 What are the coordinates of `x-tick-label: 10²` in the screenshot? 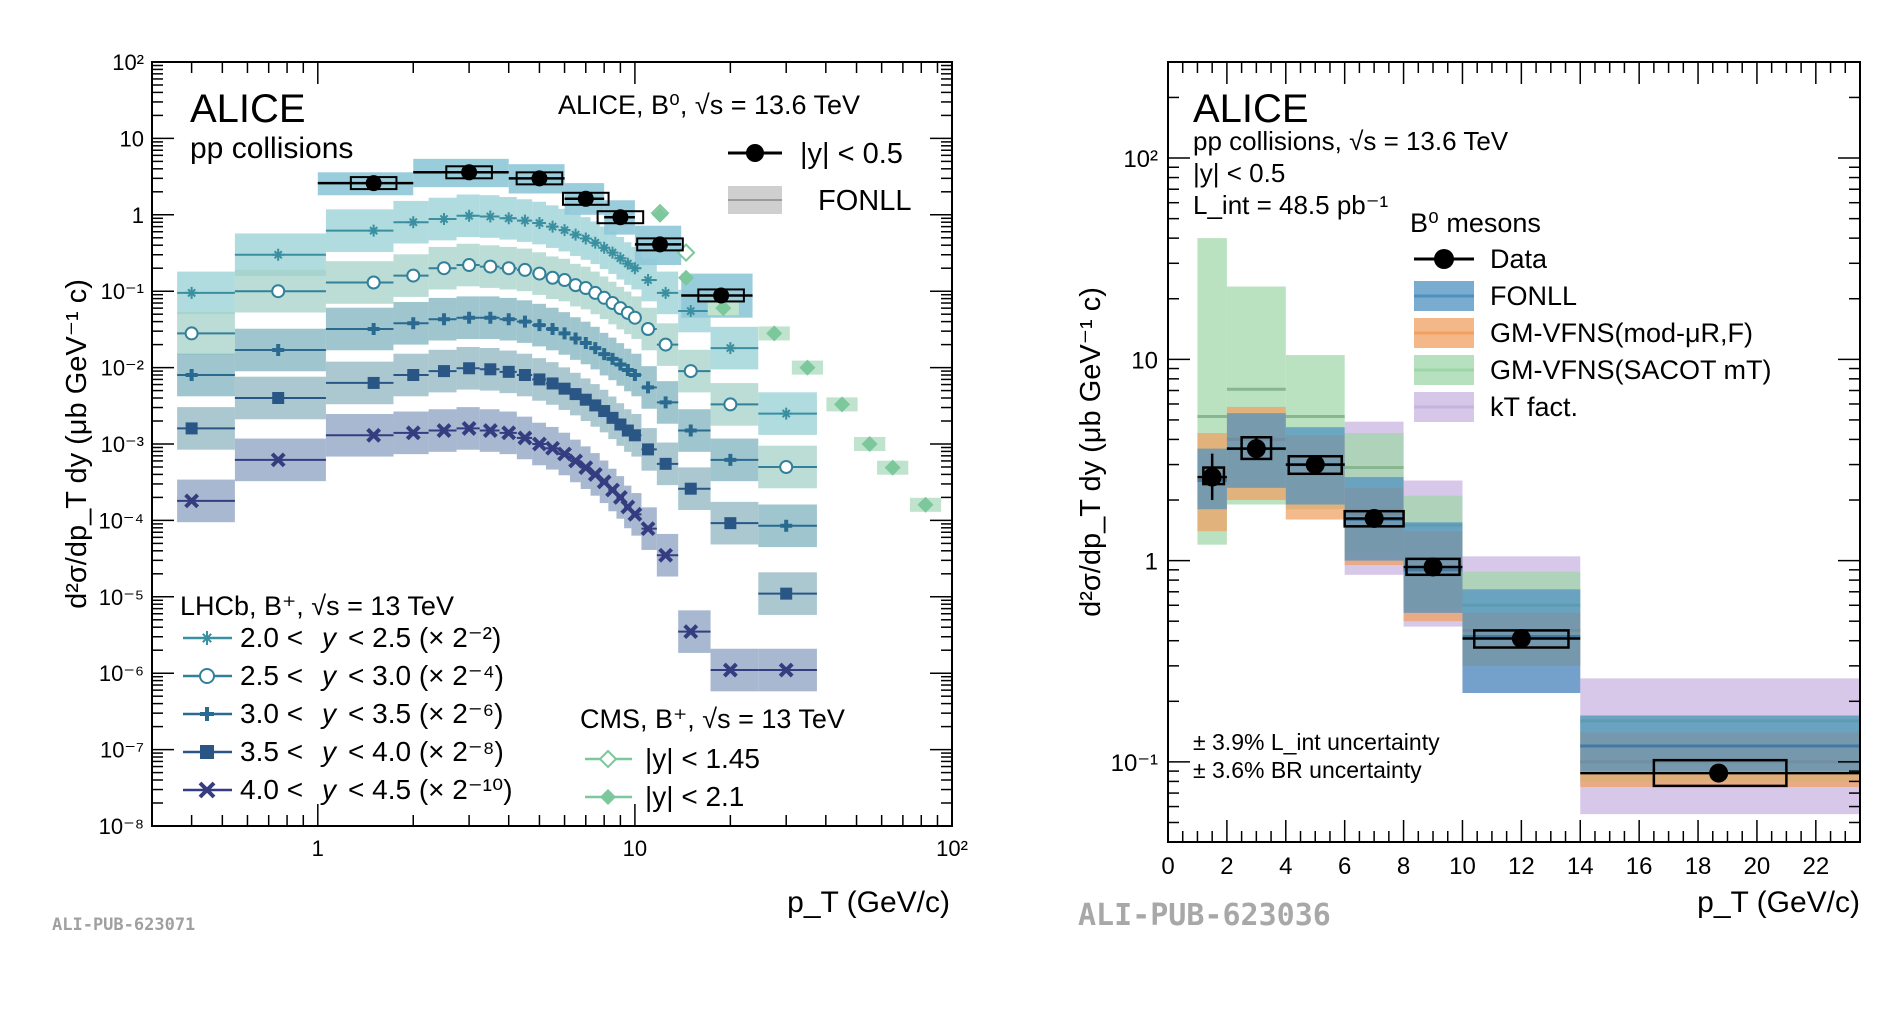 It's located at (952, 848).